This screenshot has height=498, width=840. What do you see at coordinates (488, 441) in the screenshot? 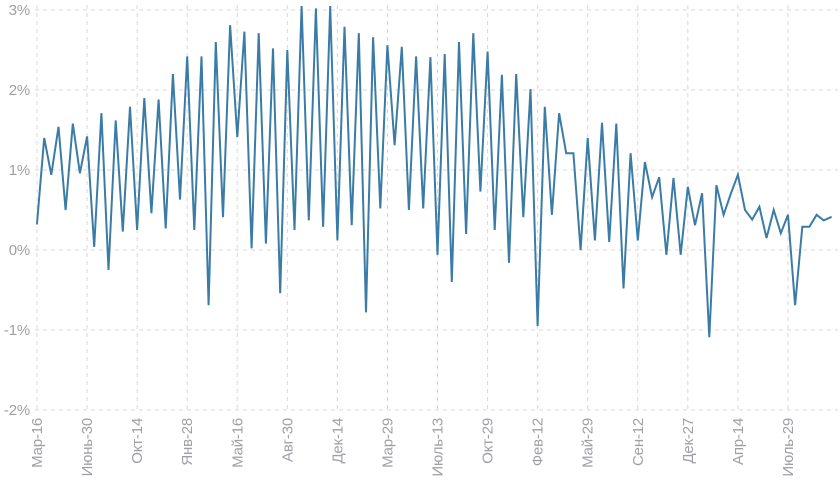
I see `x-axis-label: Окт-29` at bounding box center [488, 441].